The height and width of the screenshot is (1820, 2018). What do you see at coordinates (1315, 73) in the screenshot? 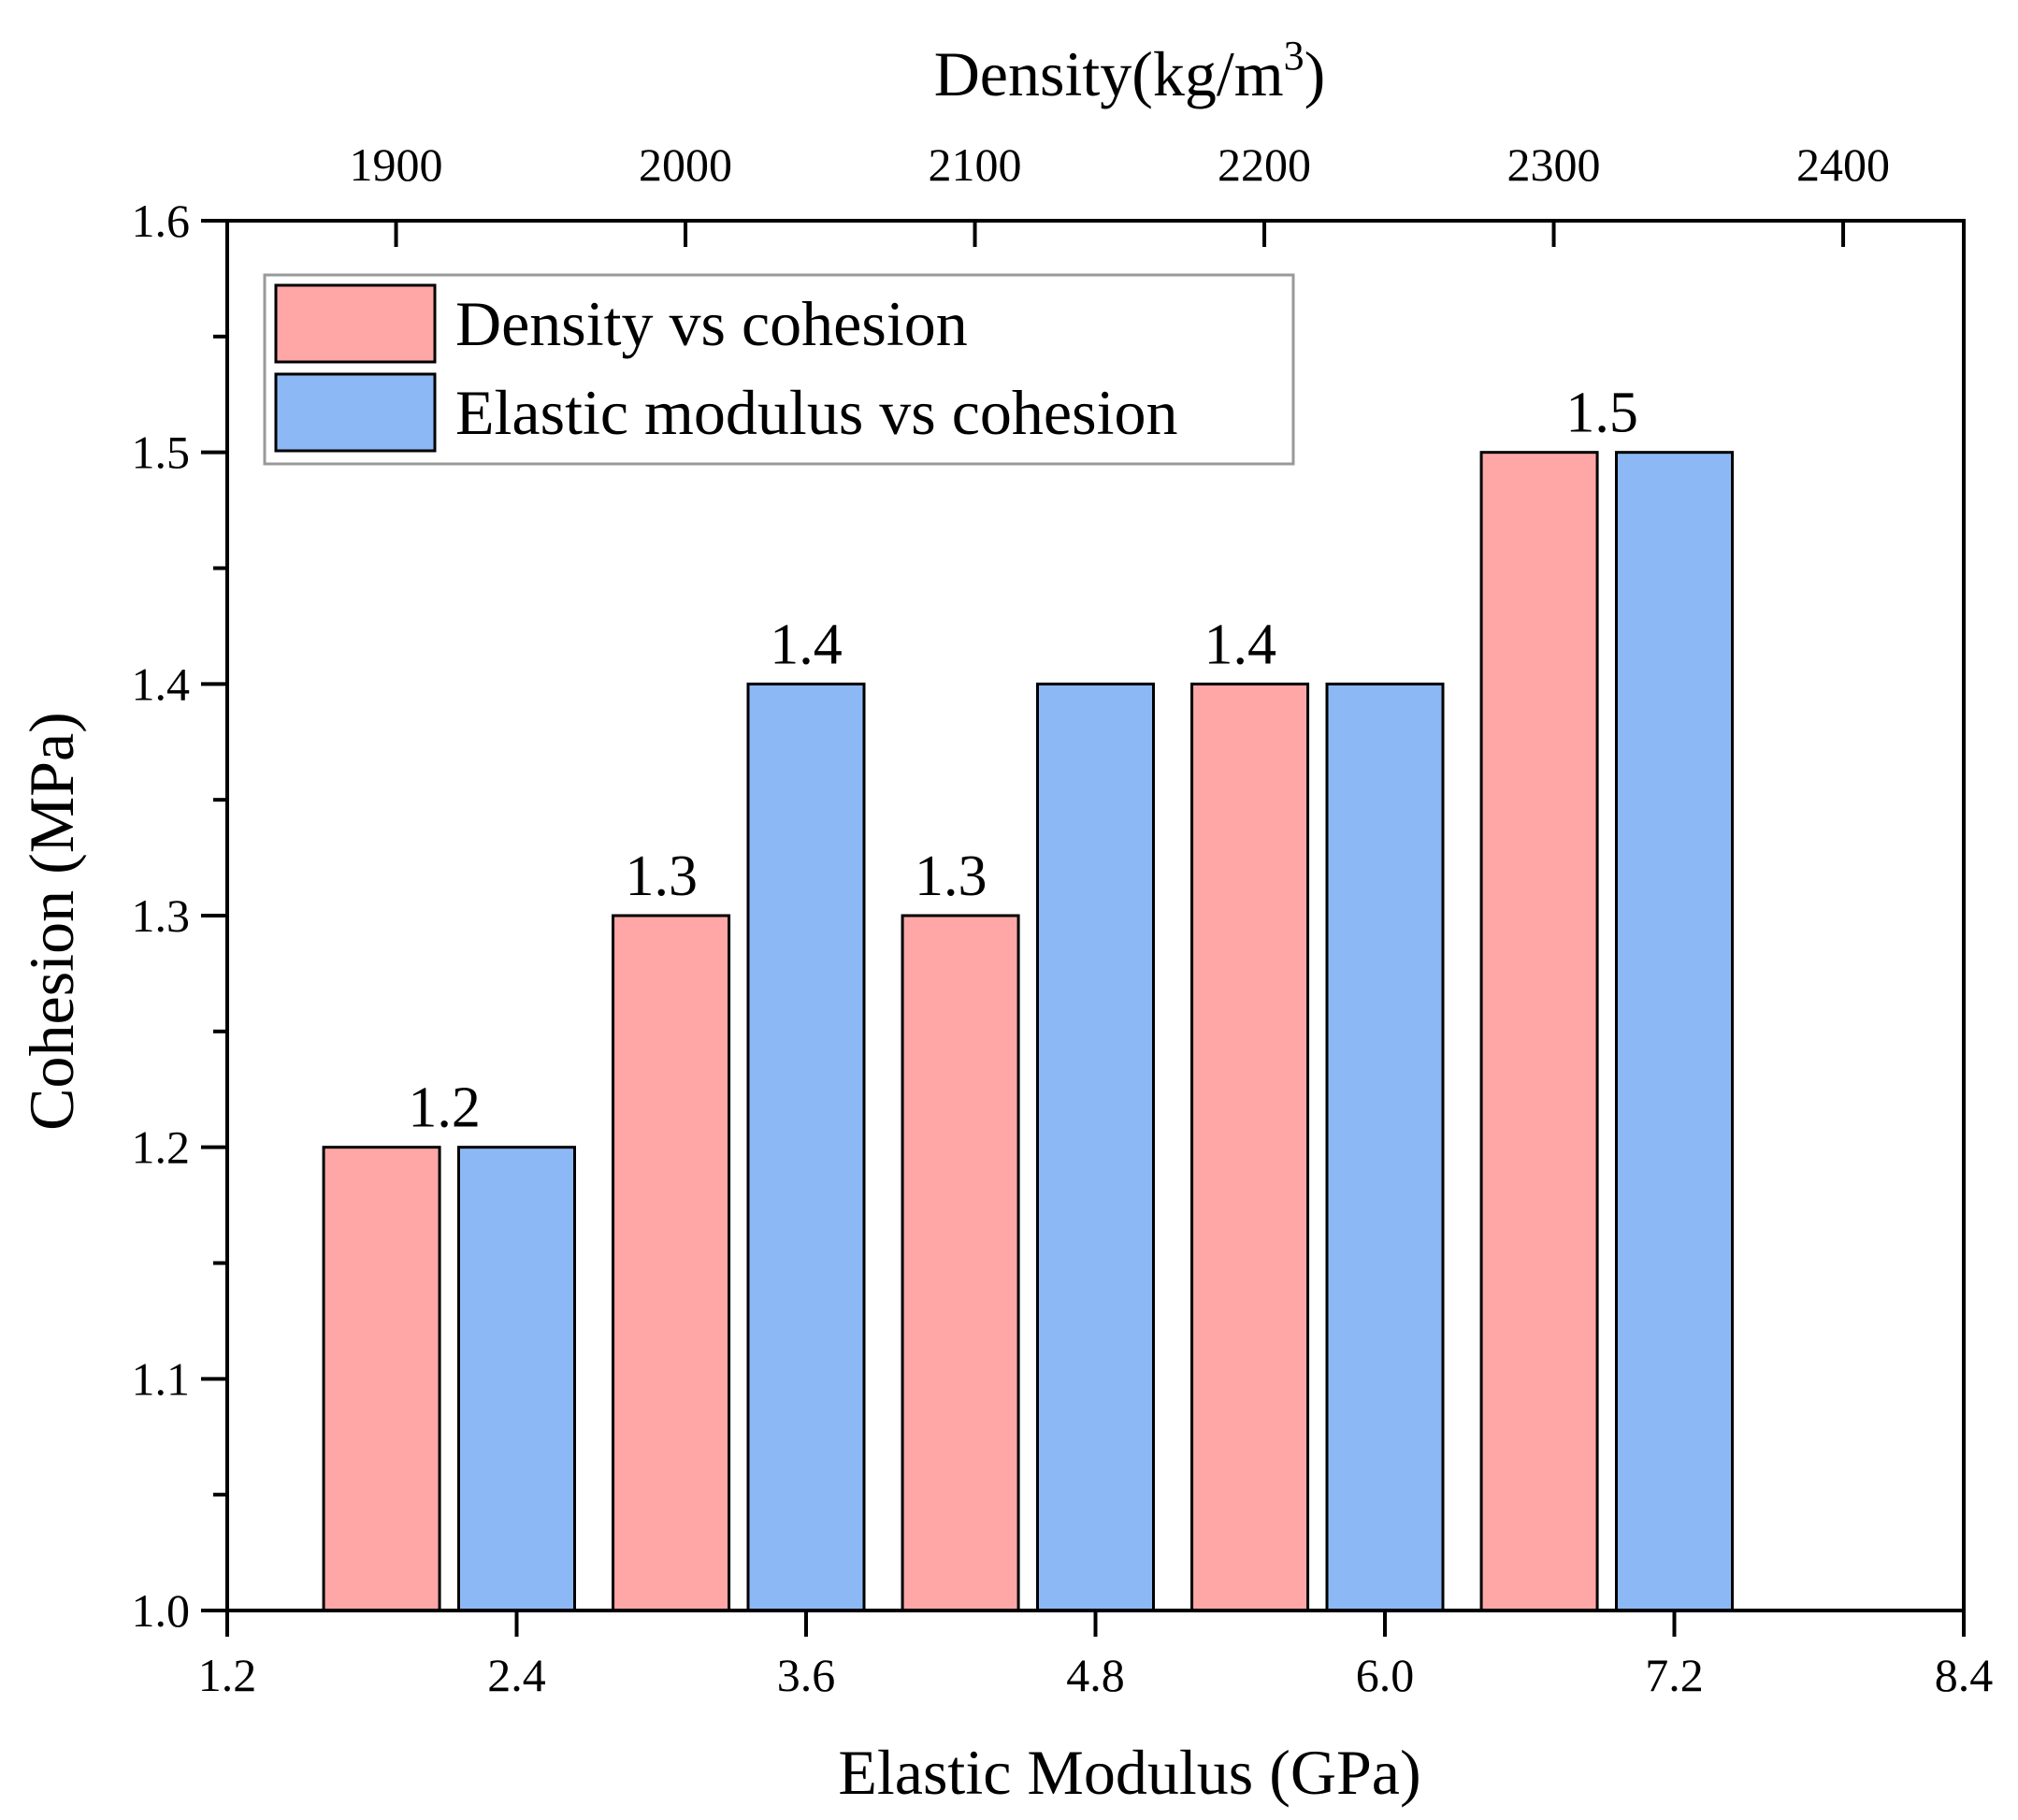
I see `x-top-title-end: )` at bounding box center [1315, 73].